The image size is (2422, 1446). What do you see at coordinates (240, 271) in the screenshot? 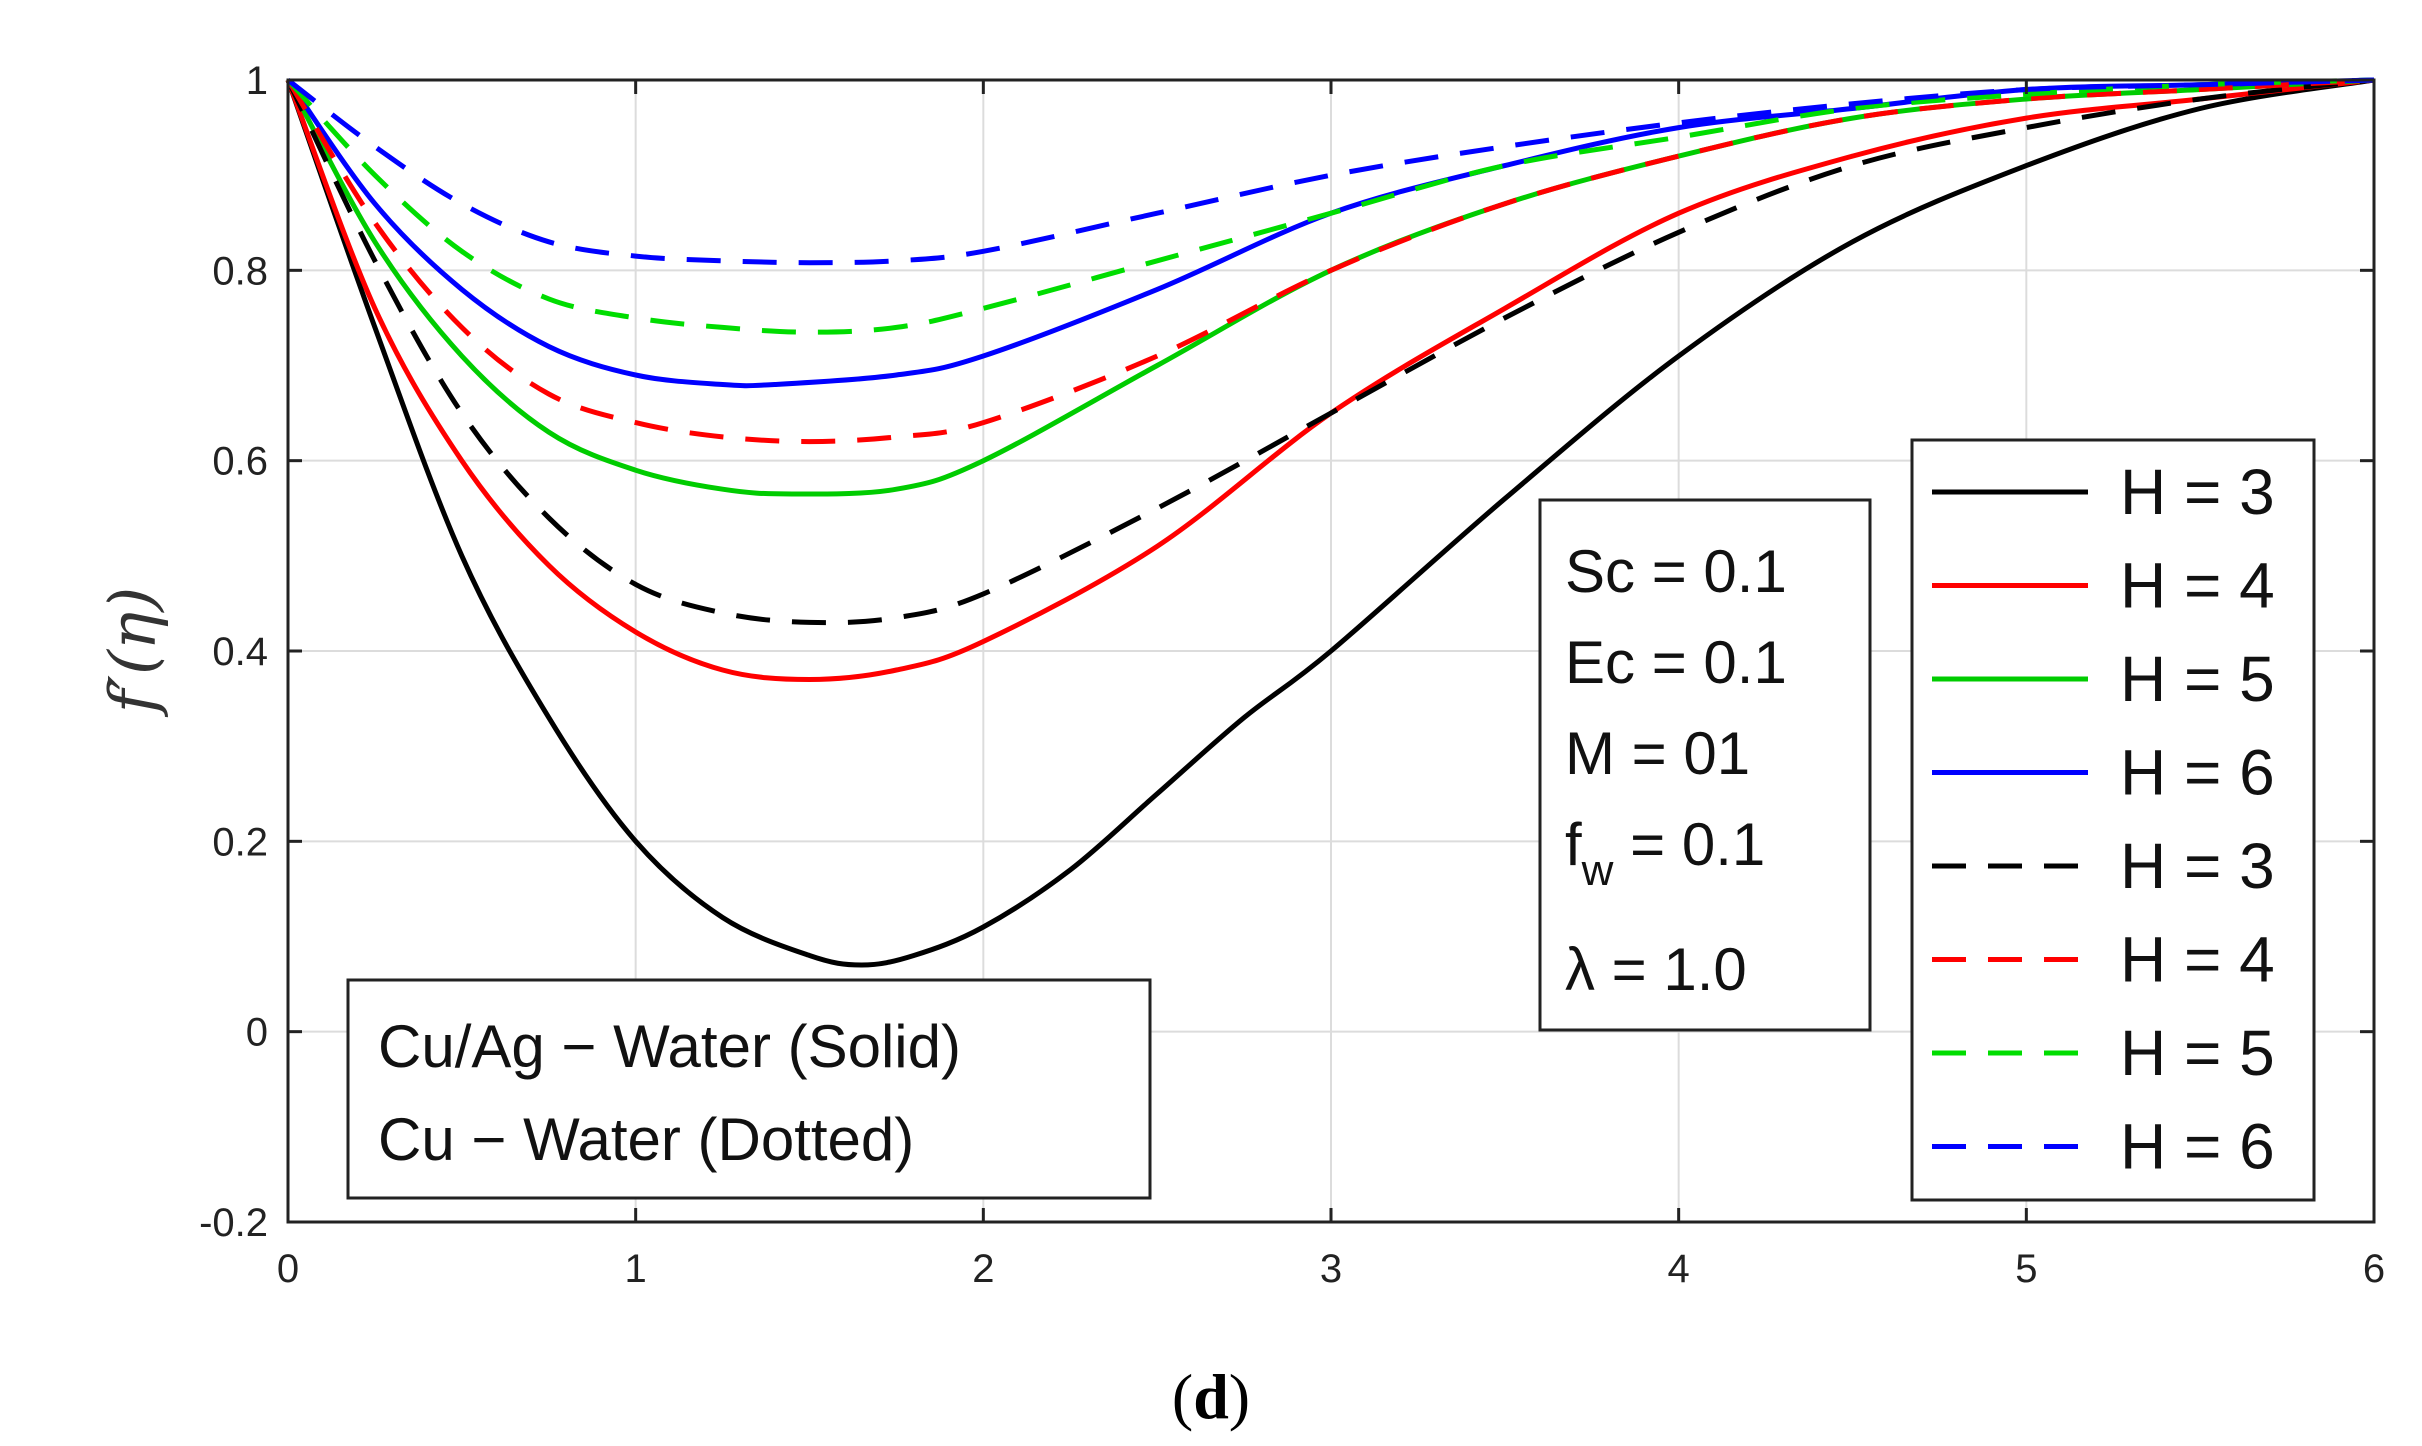
I see `y-tick-label: 0.8` at bounding box center [240, 271].